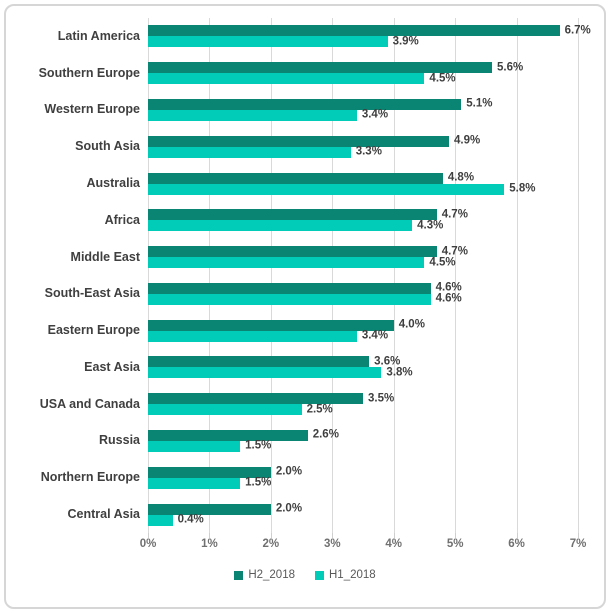 Image resolution: width=610 pixels, height=613 pixels. Describe the element at coordinates (335, 67) in the screenshot. I see `h2_2018-bar: 5.6%` at that location.